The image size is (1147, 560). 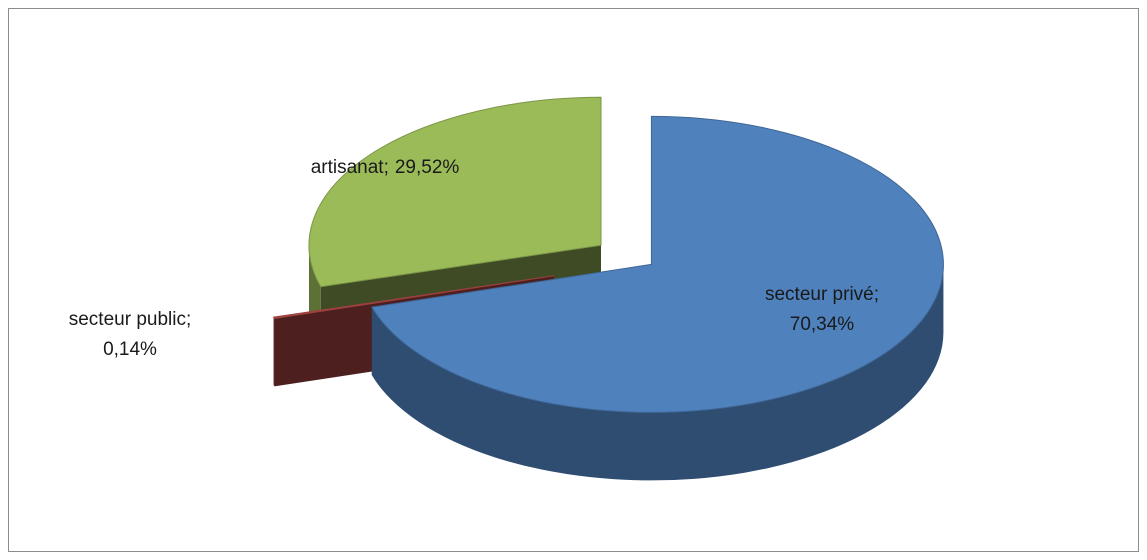 What do you see at coordinates (127, 319) in the screenshot?
I see `label-category: secteur public` at bounding box center [127, 319].